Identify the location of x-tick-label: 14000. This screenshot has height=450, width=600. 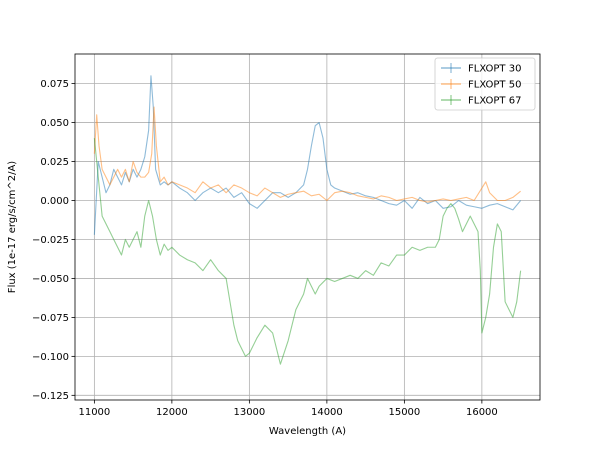
(327, 412).